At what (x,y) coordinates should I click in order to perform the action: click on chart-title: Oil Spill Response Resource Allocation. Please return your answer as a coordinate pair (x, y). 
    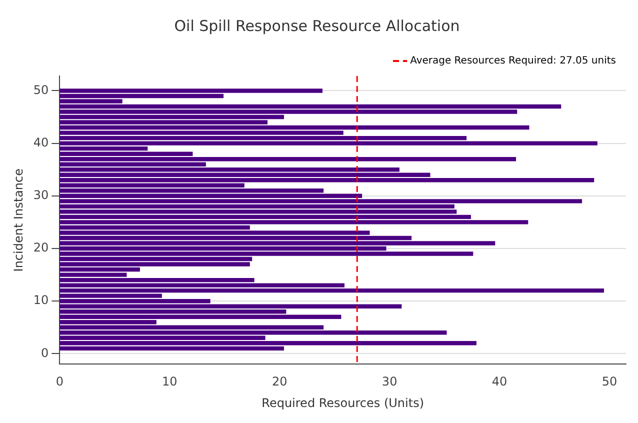
    Looking at the image, I should click on (317, 25).